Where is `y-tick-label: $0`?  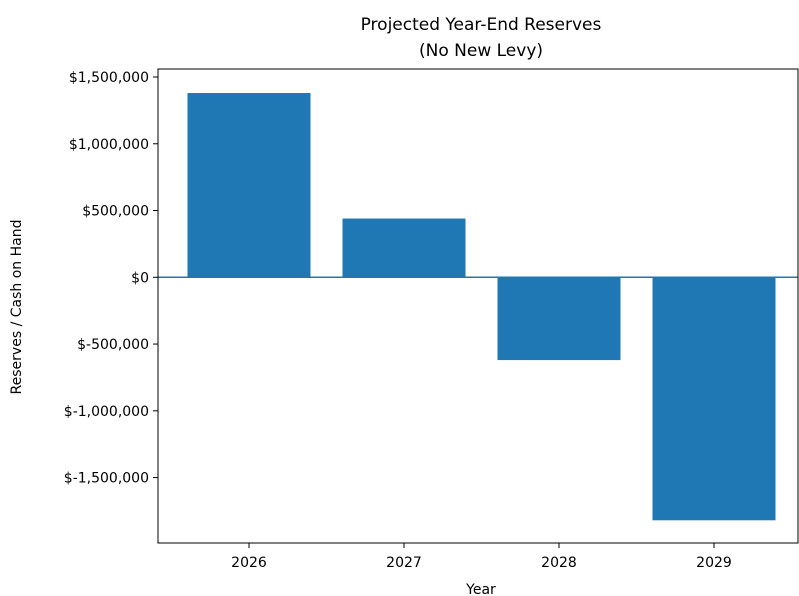
y-tick-label: $0 is located at coordinates (140, 278).